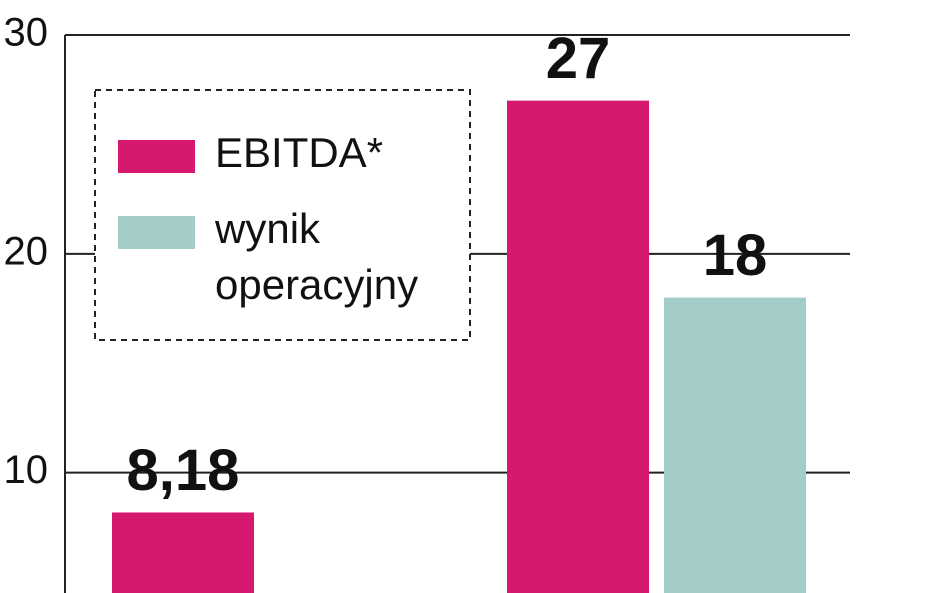 The image size is (948, 593). What do you see at coordinates (183, 470) in the screenshot?
I see `value-label: 8,18` at bounding box center [183, 470].